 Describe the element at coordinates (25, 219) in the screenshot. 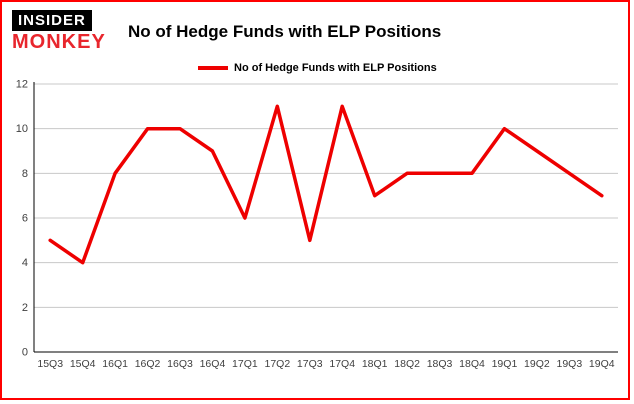

I see `y-tick-label: 6` at that location.